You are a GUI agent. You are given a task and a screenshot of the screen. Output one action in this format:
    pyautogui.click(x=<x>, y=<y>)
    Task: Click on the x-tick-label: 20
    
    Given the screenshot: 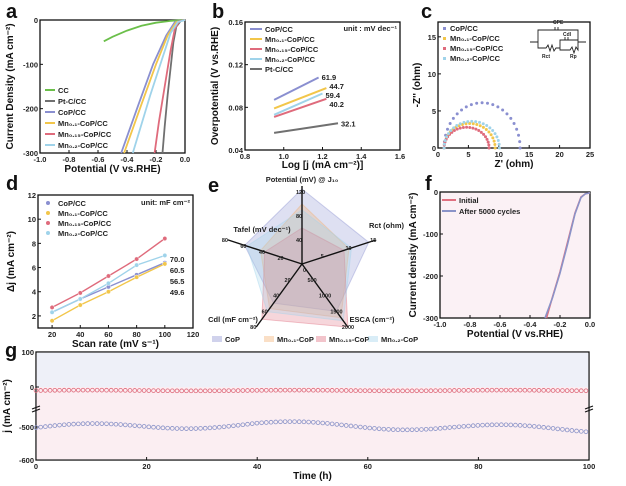 What is the action you would take?
    pyautogui.click(x=559, y=154)
    